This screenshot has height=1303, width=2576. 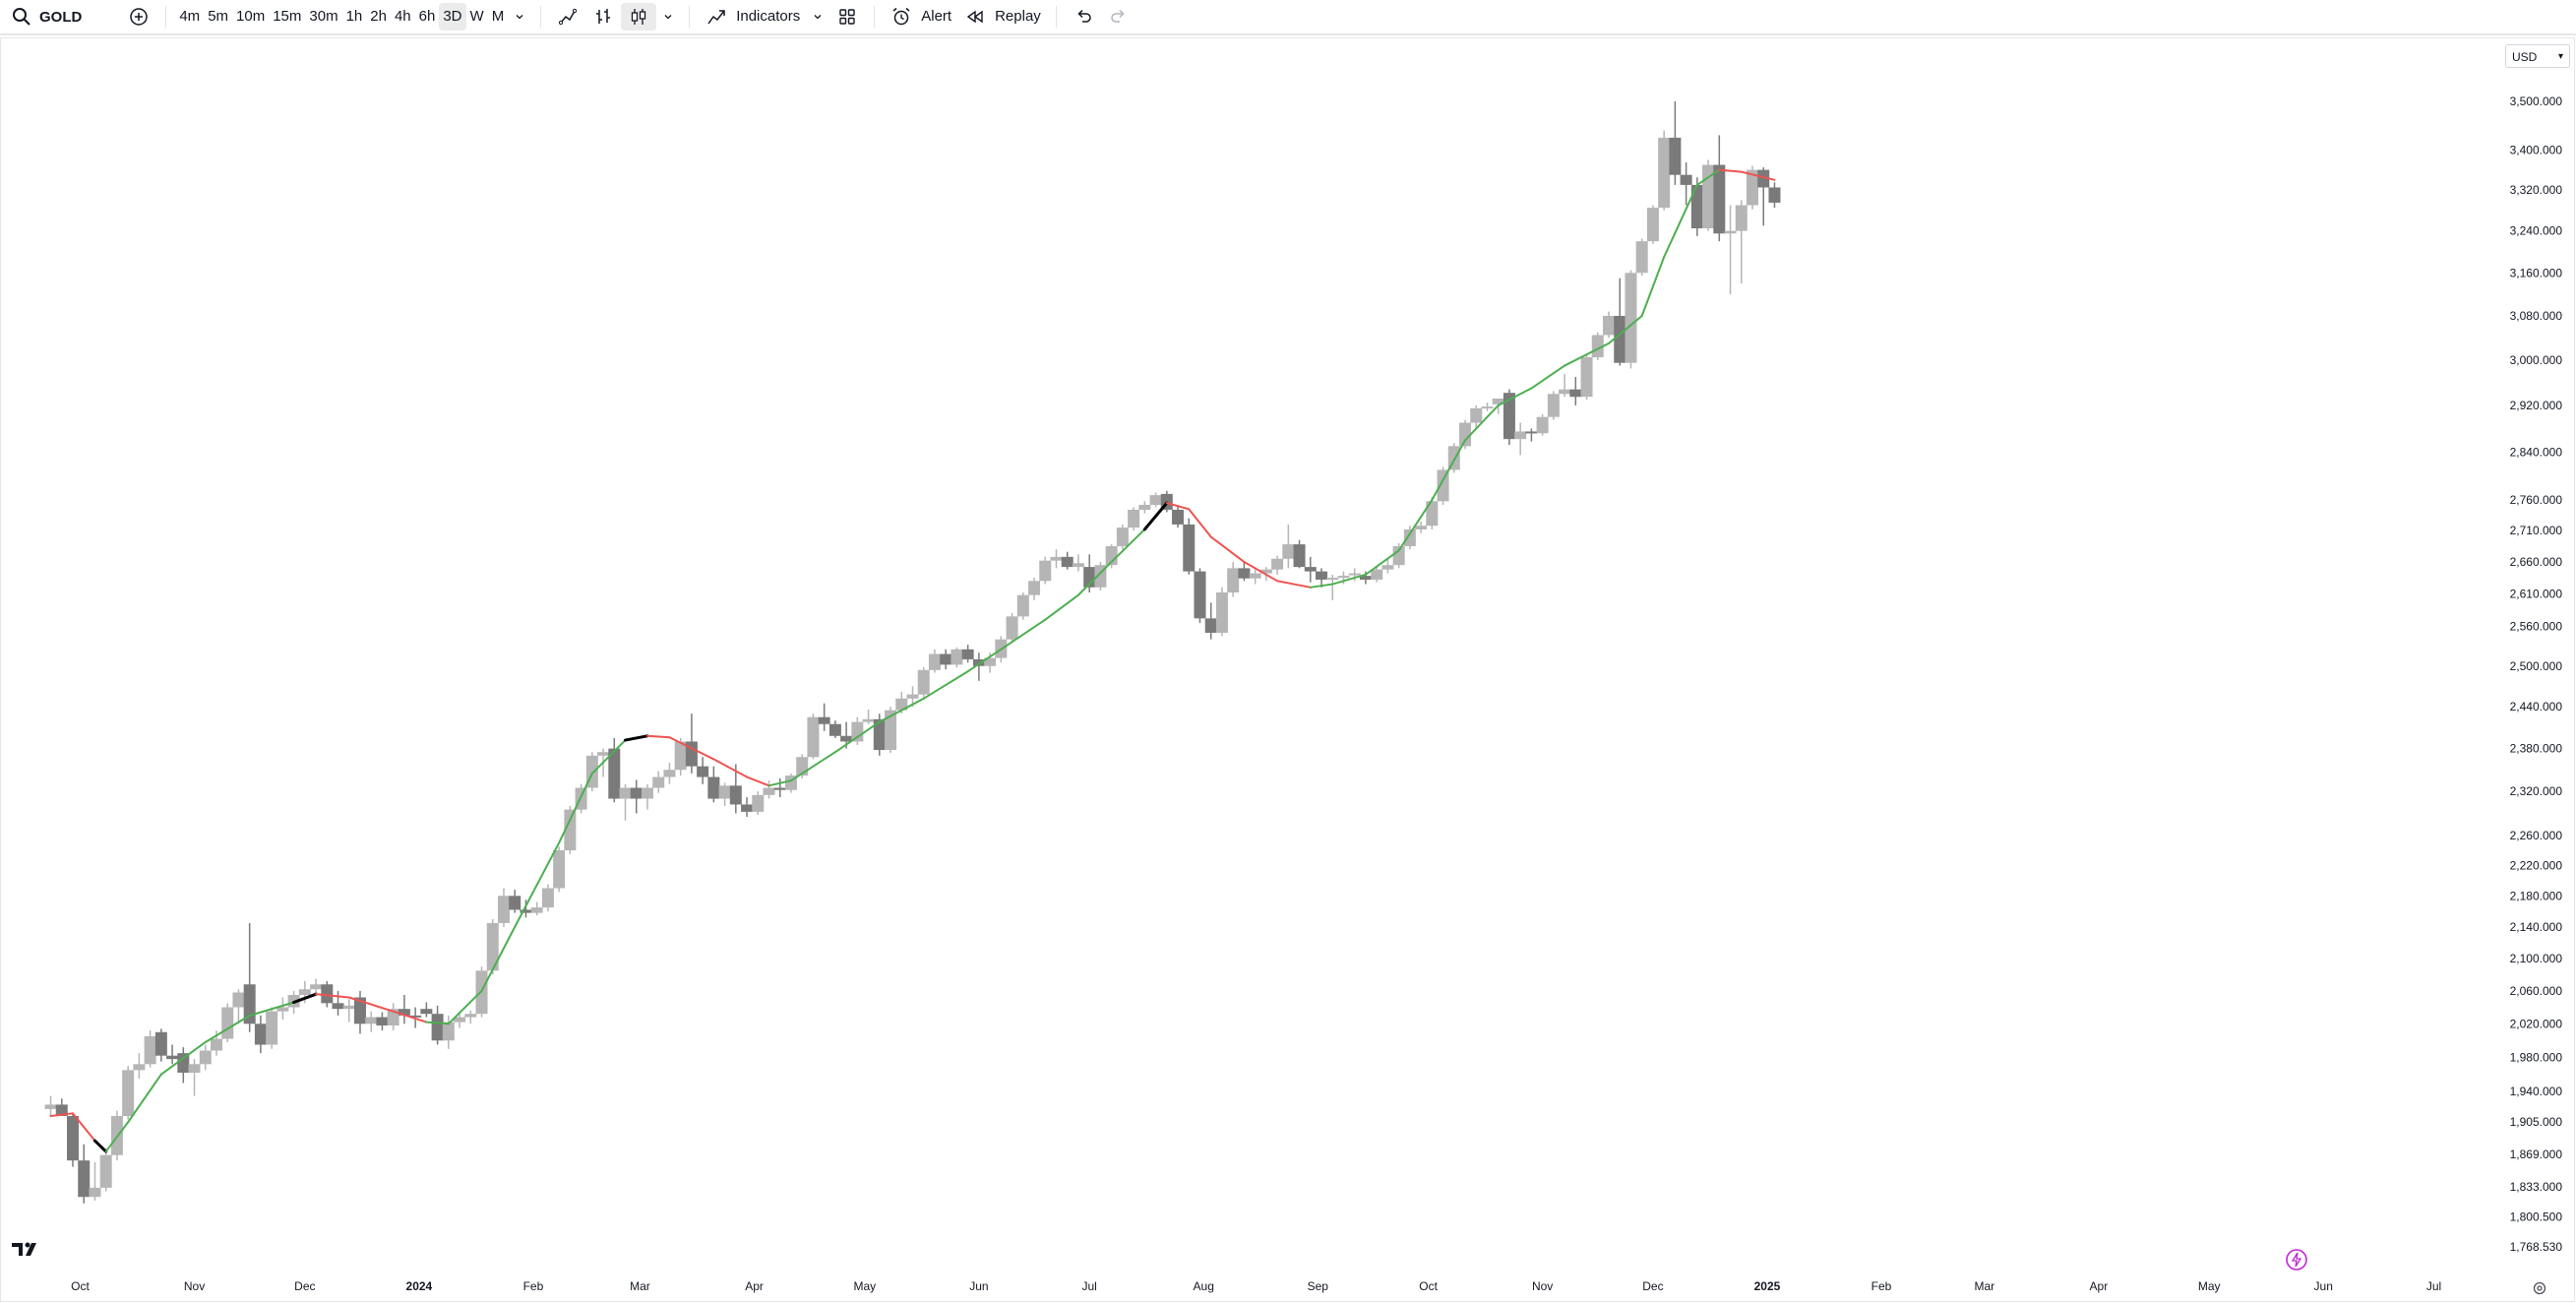 I want to click on alert-button: Alert, so click(x=920, y=17).